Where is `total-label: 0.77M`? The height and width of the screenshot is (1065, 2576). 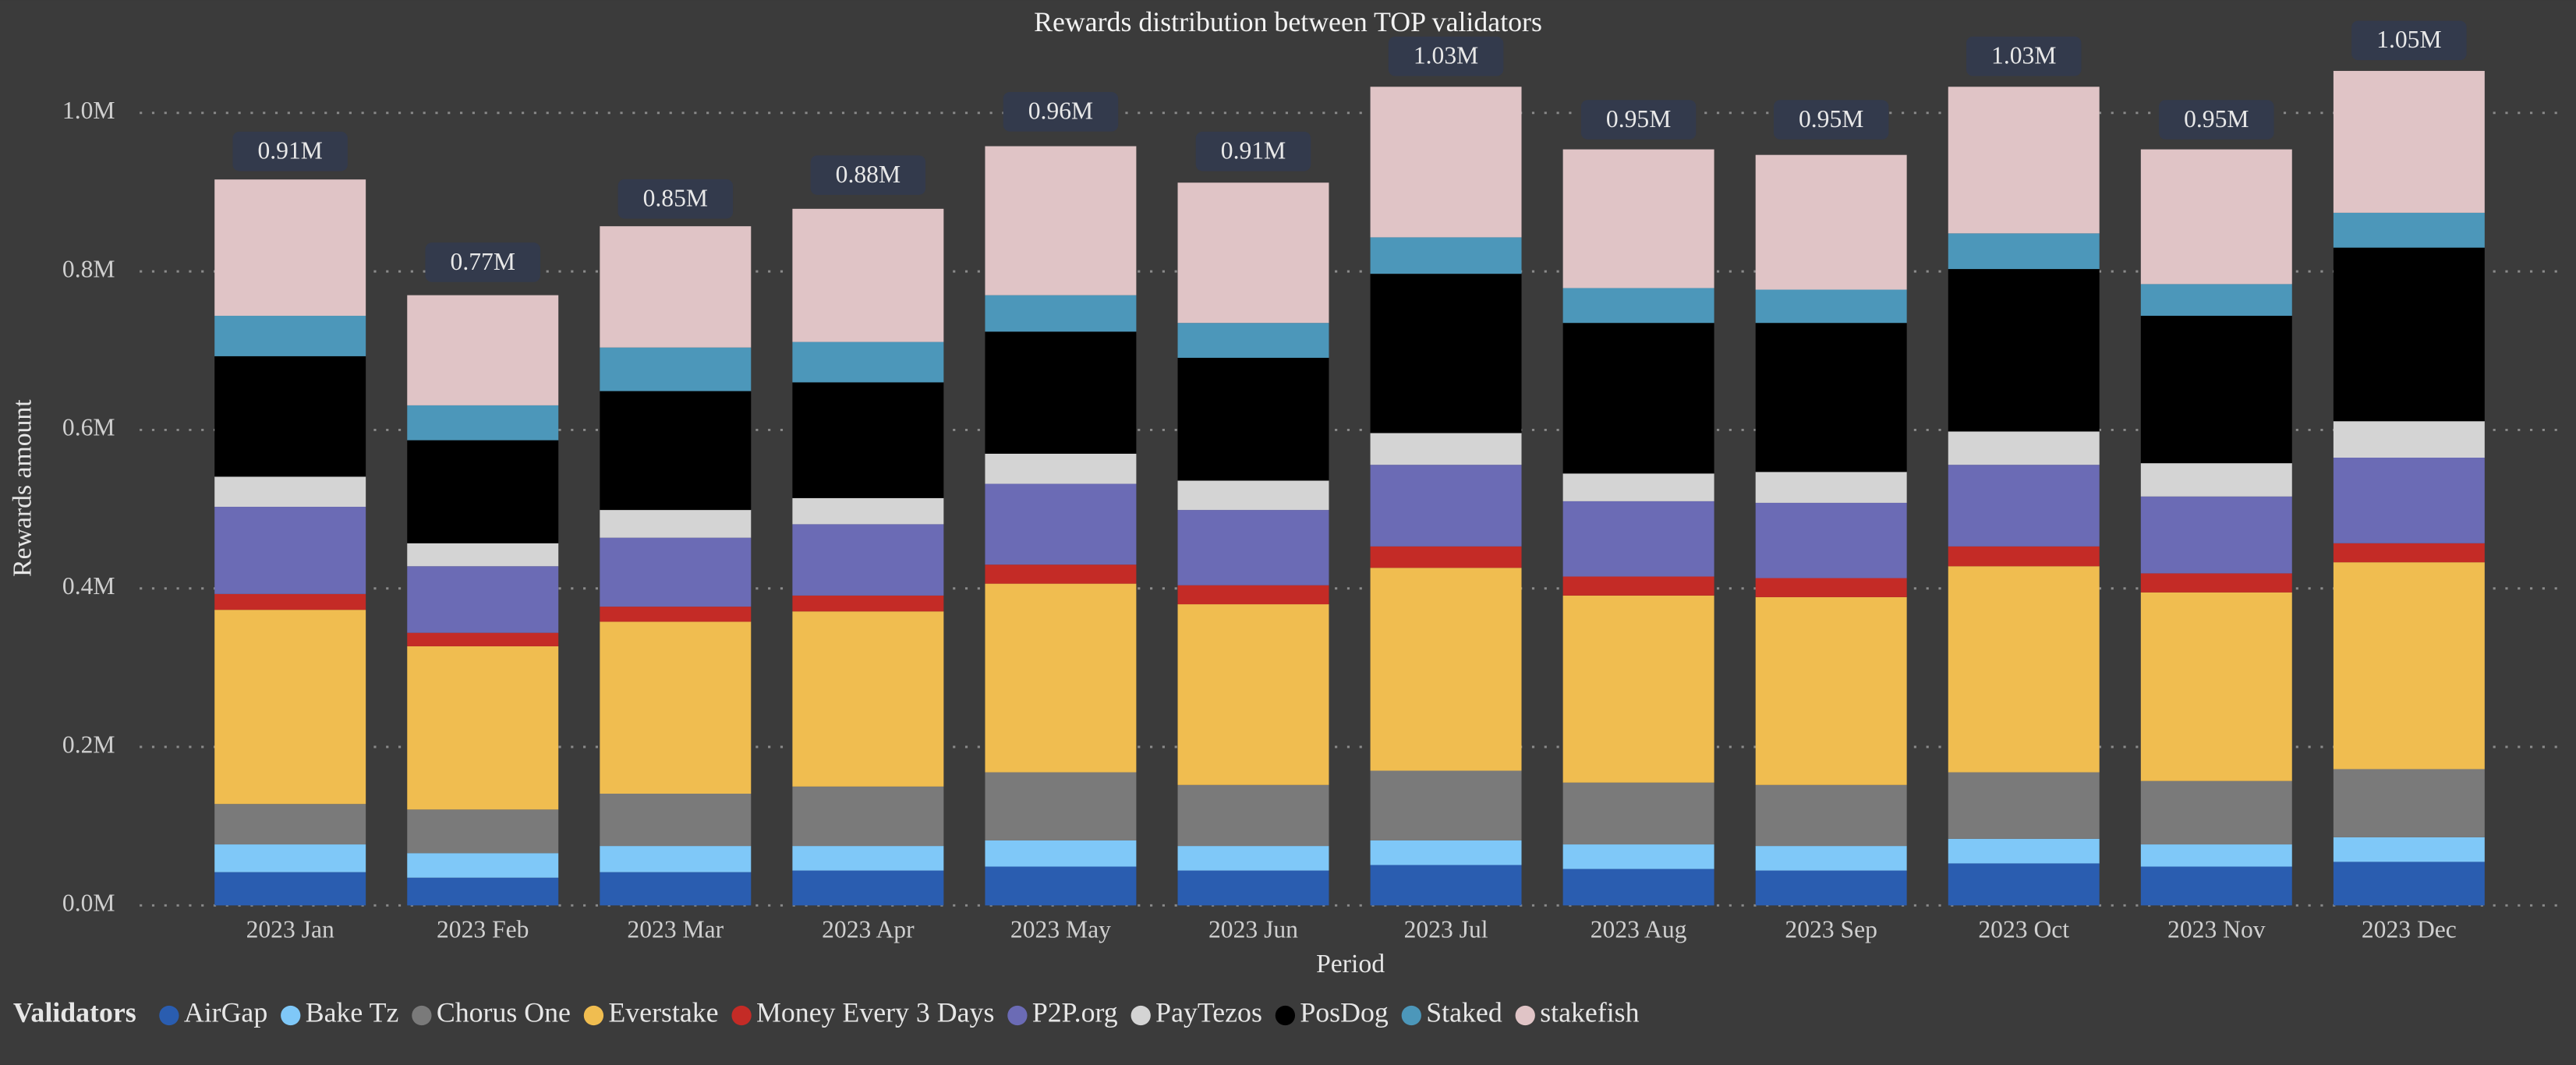
total-label: 0.77M is located at coordinates (483, 261).